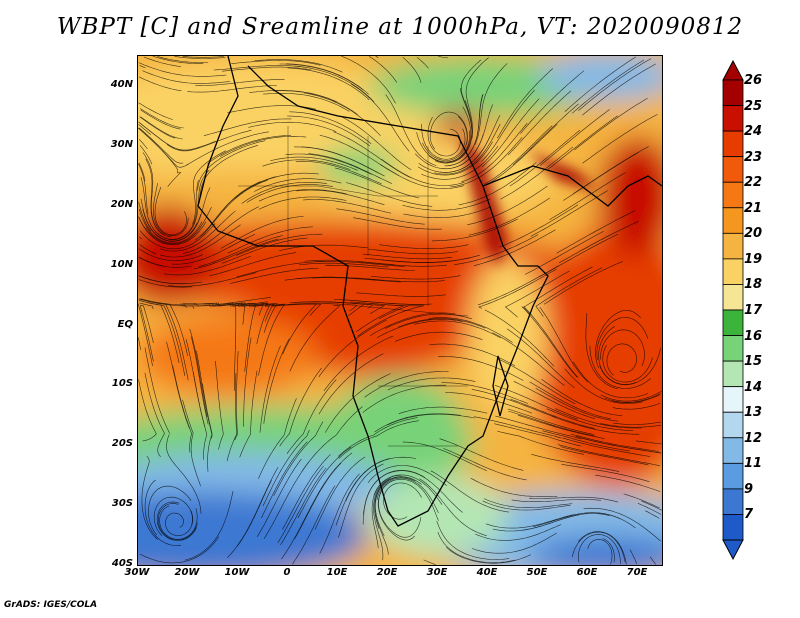 The image size is (800, 618). Describe the element at coordinates (121, 84) in the screenshot. I see `lat-tick-label: 40N` at that location.